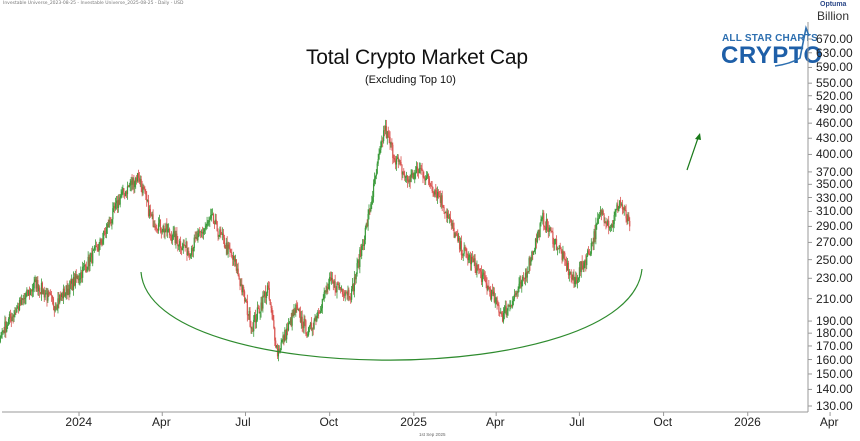 This screenshot has width=860, height=441. I want to click on y-tick-label: 150.00, so click(834, 373).